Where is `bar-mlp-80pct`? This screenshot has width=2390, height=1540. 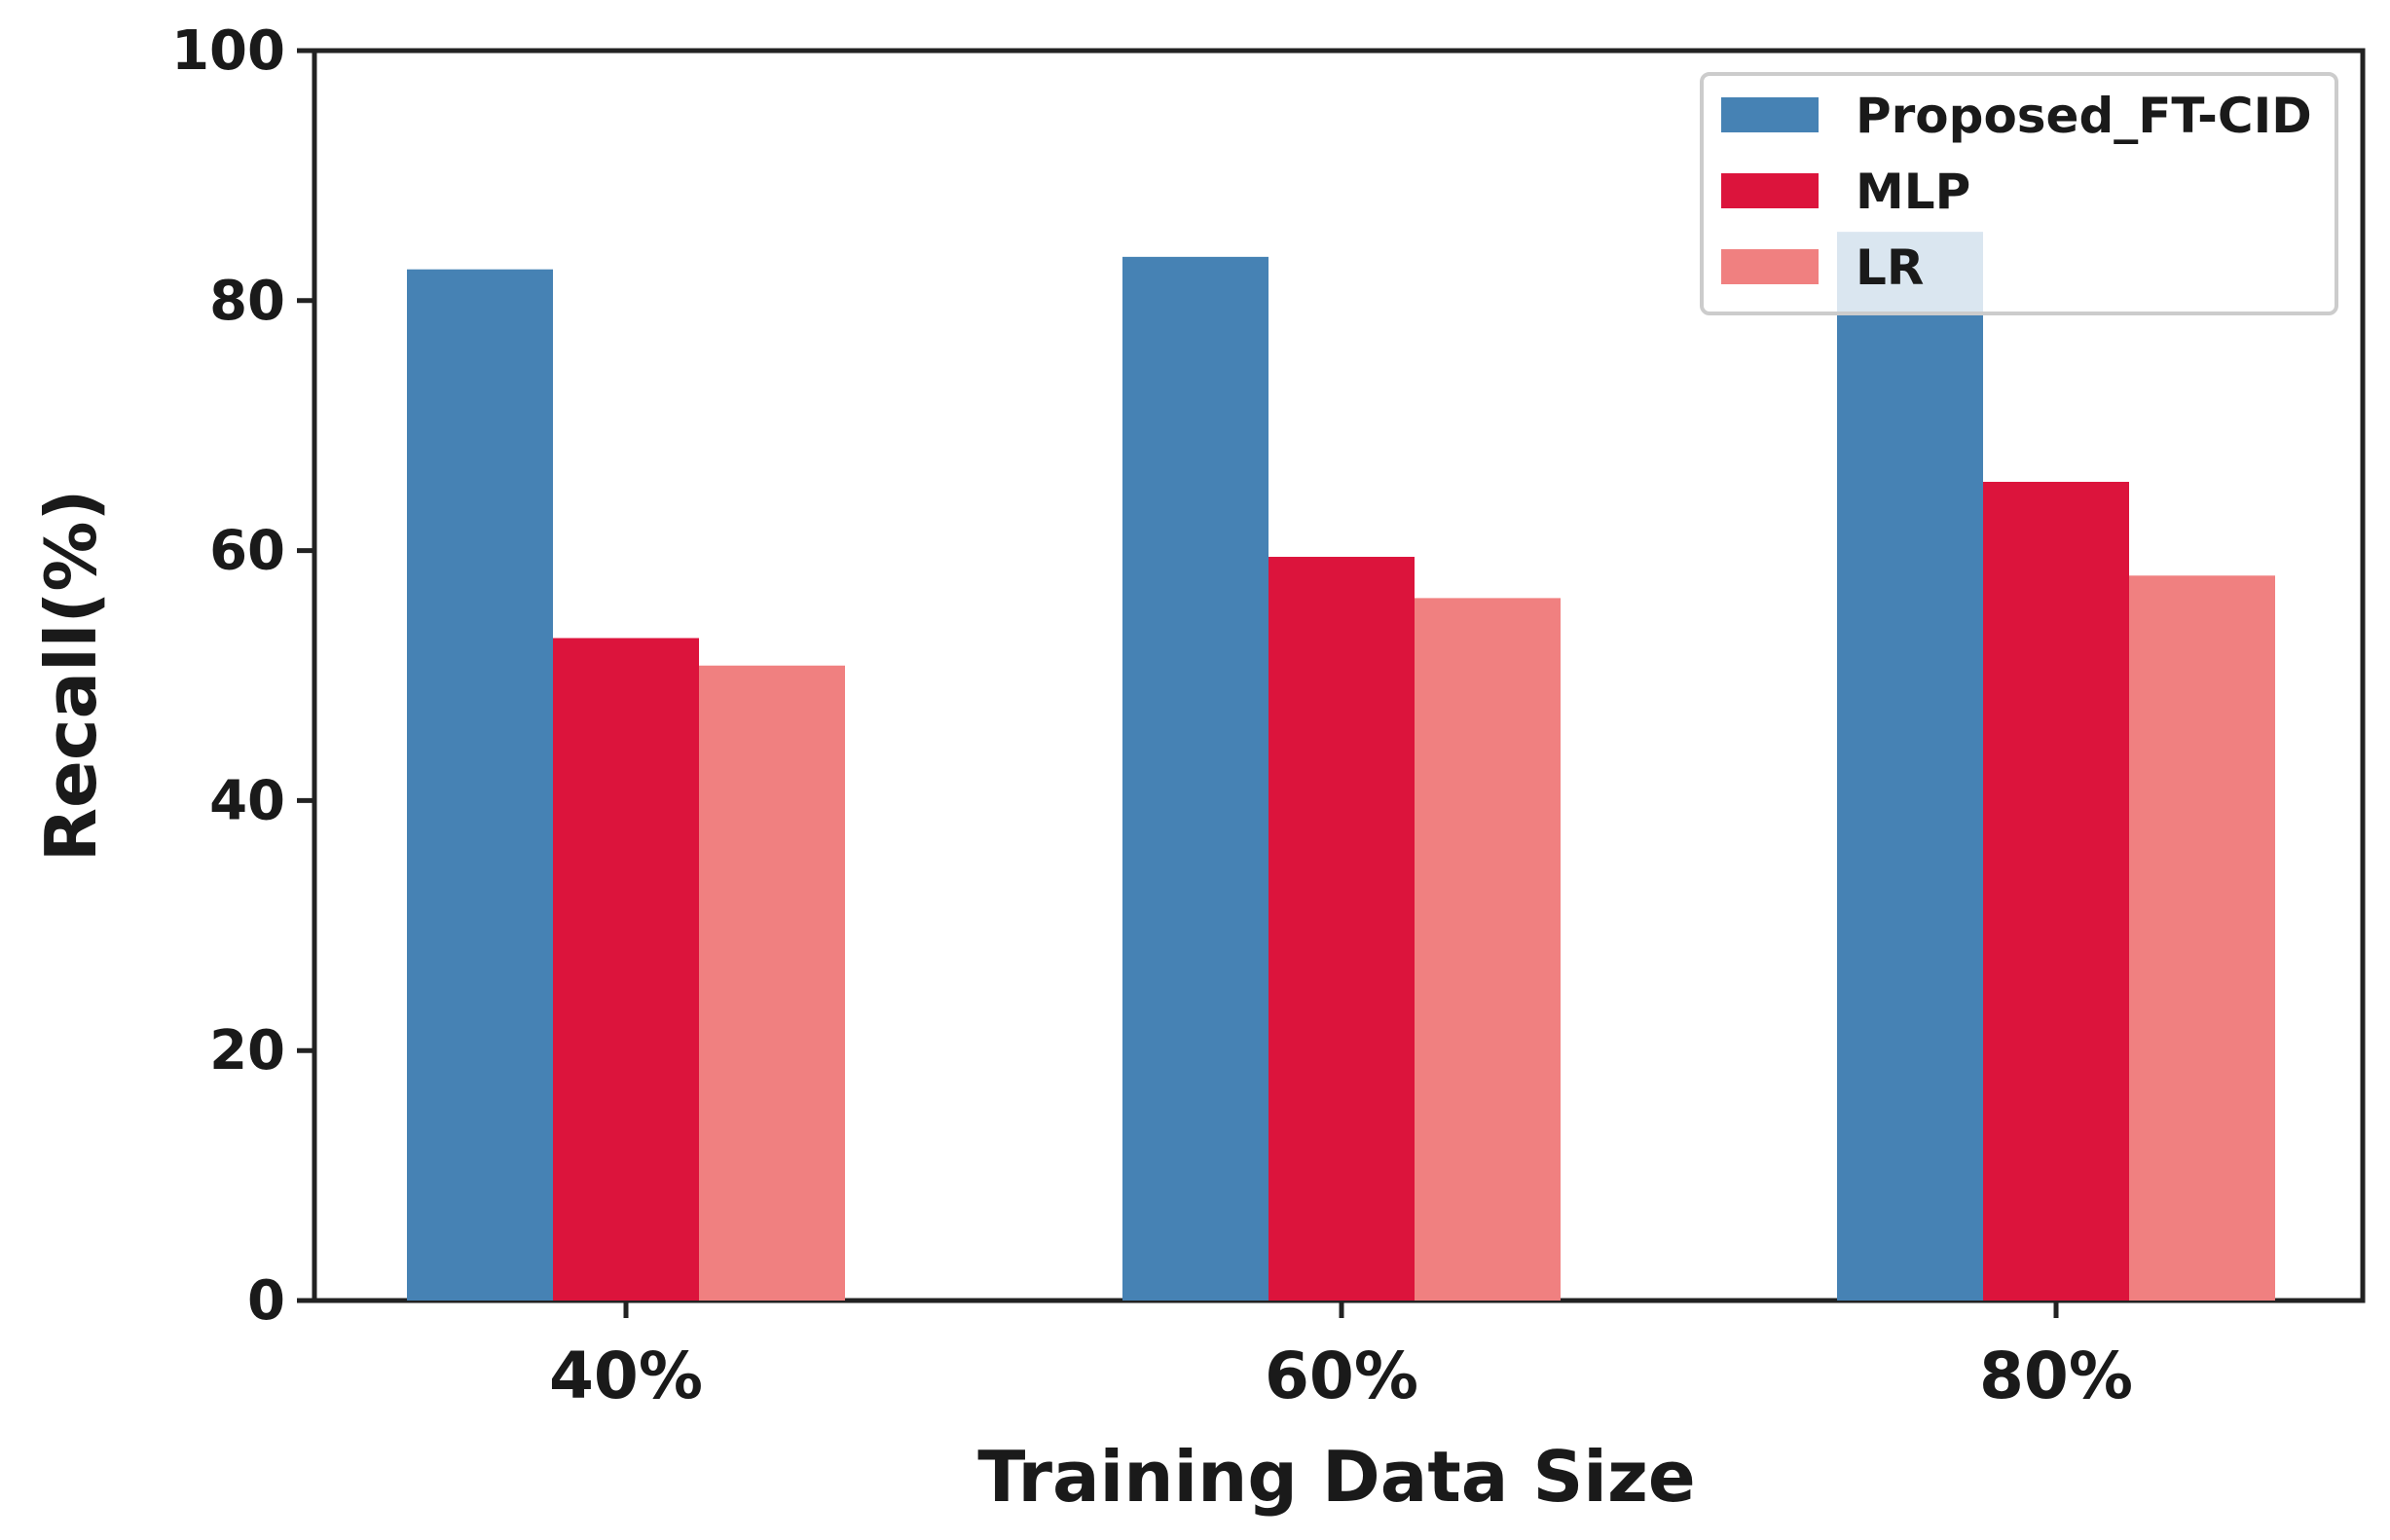
bar-mlp-80pct is located at coordinates (2056, 891).